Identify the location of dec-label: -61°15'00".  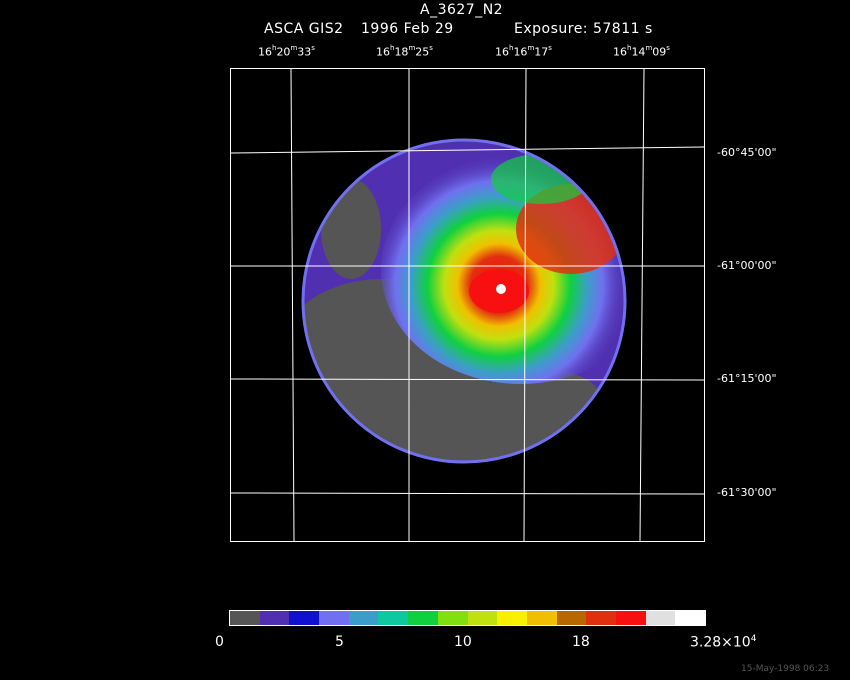
(747, 378).